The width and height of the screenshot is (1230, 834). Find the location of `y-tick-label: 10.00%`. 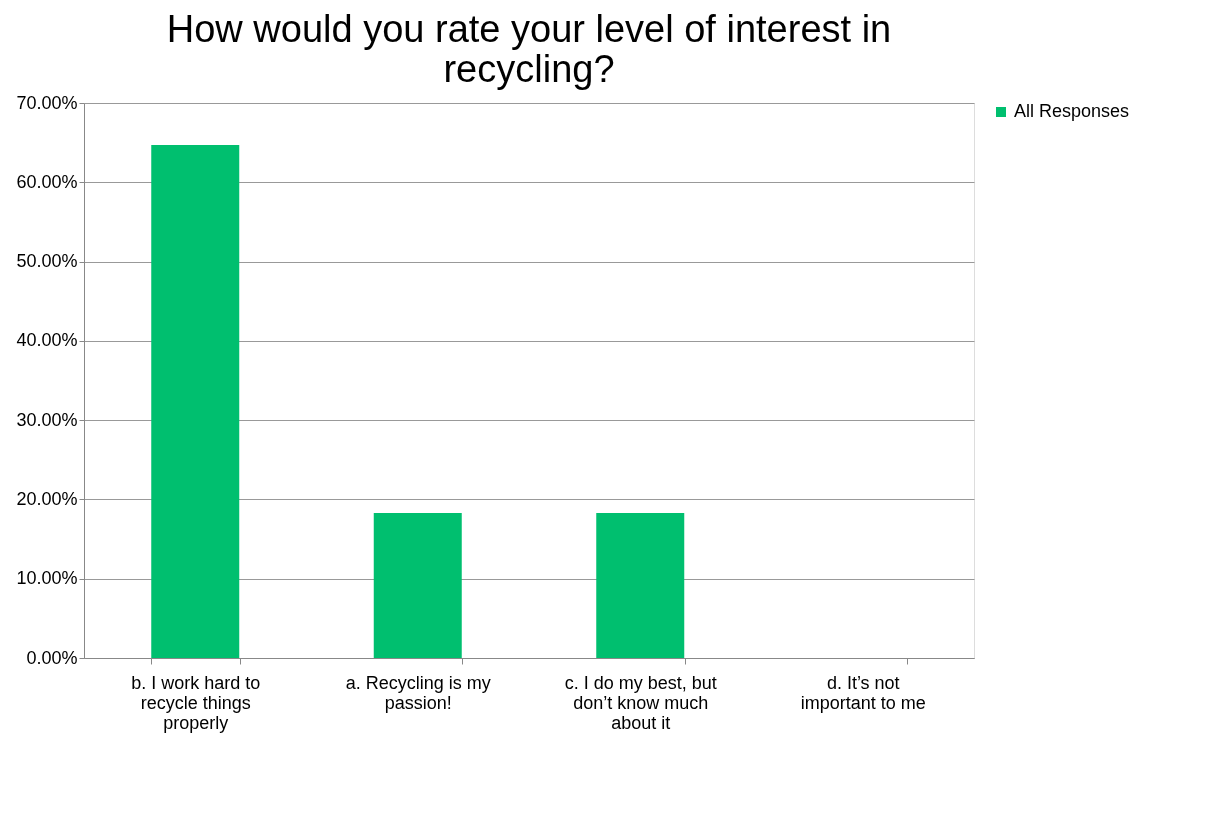

y-tick-label: 10.00% is located at coordinates (47, 578).